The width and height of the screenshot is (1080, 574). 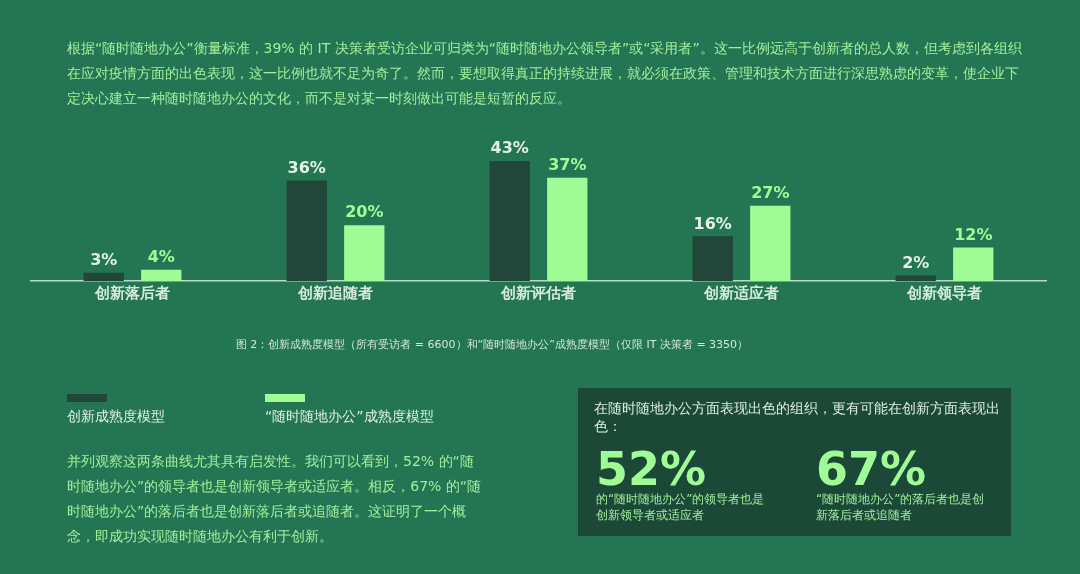 What do you see at coordinates (104, 259) in the screenshot?
I see `data-label: 3%` at bounding box center [104, 259].